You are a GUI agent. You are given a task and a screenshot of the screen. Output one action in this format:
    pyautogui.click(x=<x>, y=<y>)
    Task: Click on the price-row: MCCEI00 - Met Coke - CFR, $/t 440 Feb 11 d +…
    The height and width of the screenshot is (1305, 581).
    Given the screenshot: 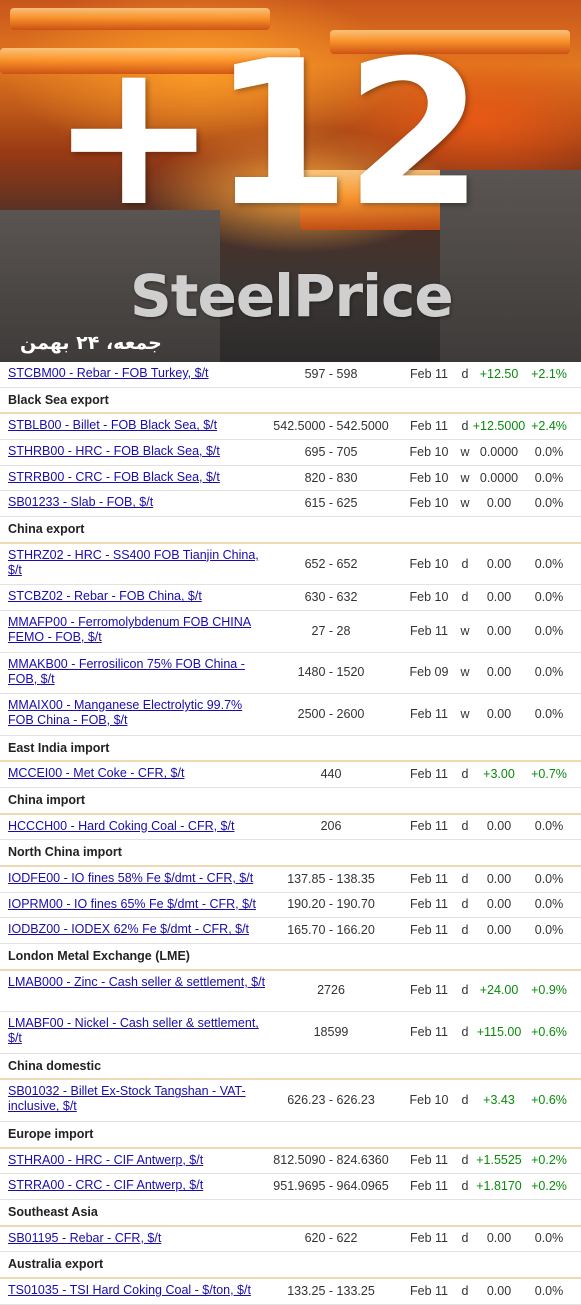 What is the action you would take?
    pyautogui.click(x=290, y=775)
    